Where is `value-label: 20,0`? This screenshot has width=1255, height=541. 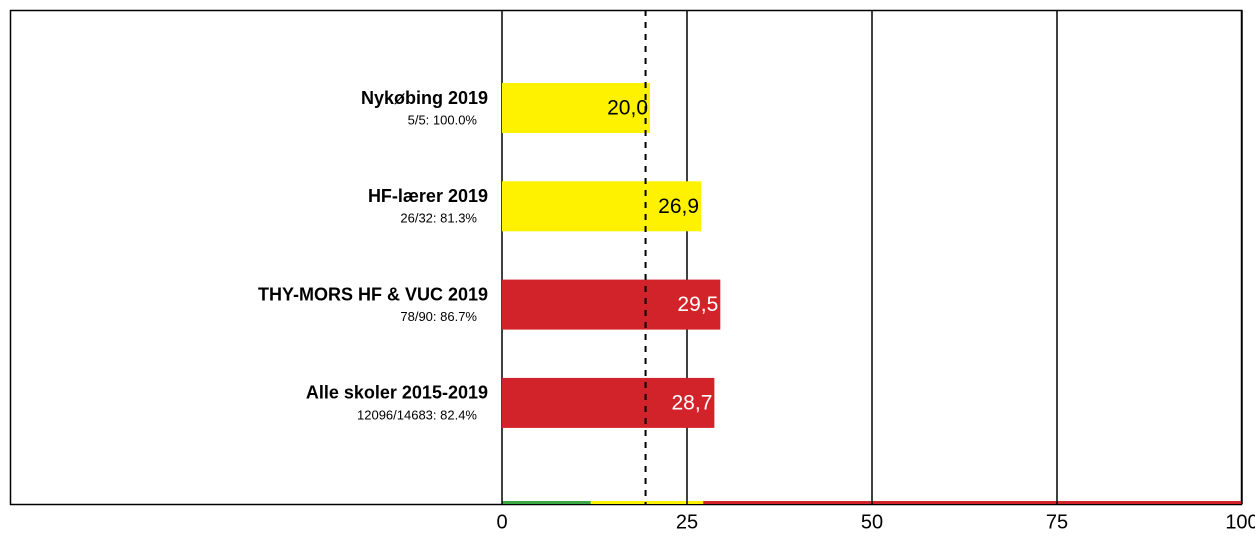
value-label: 20,0 is located at coordinates (627, 108).